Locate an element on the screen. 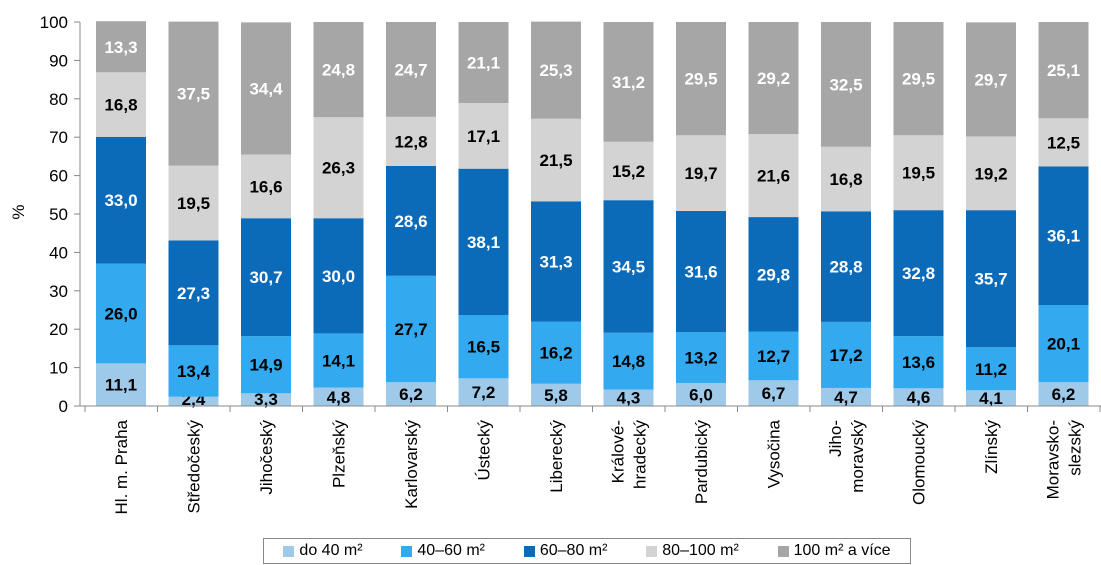 The image size is (1101, 565). data-label: 19,7 is located at coordinates (700, 173).